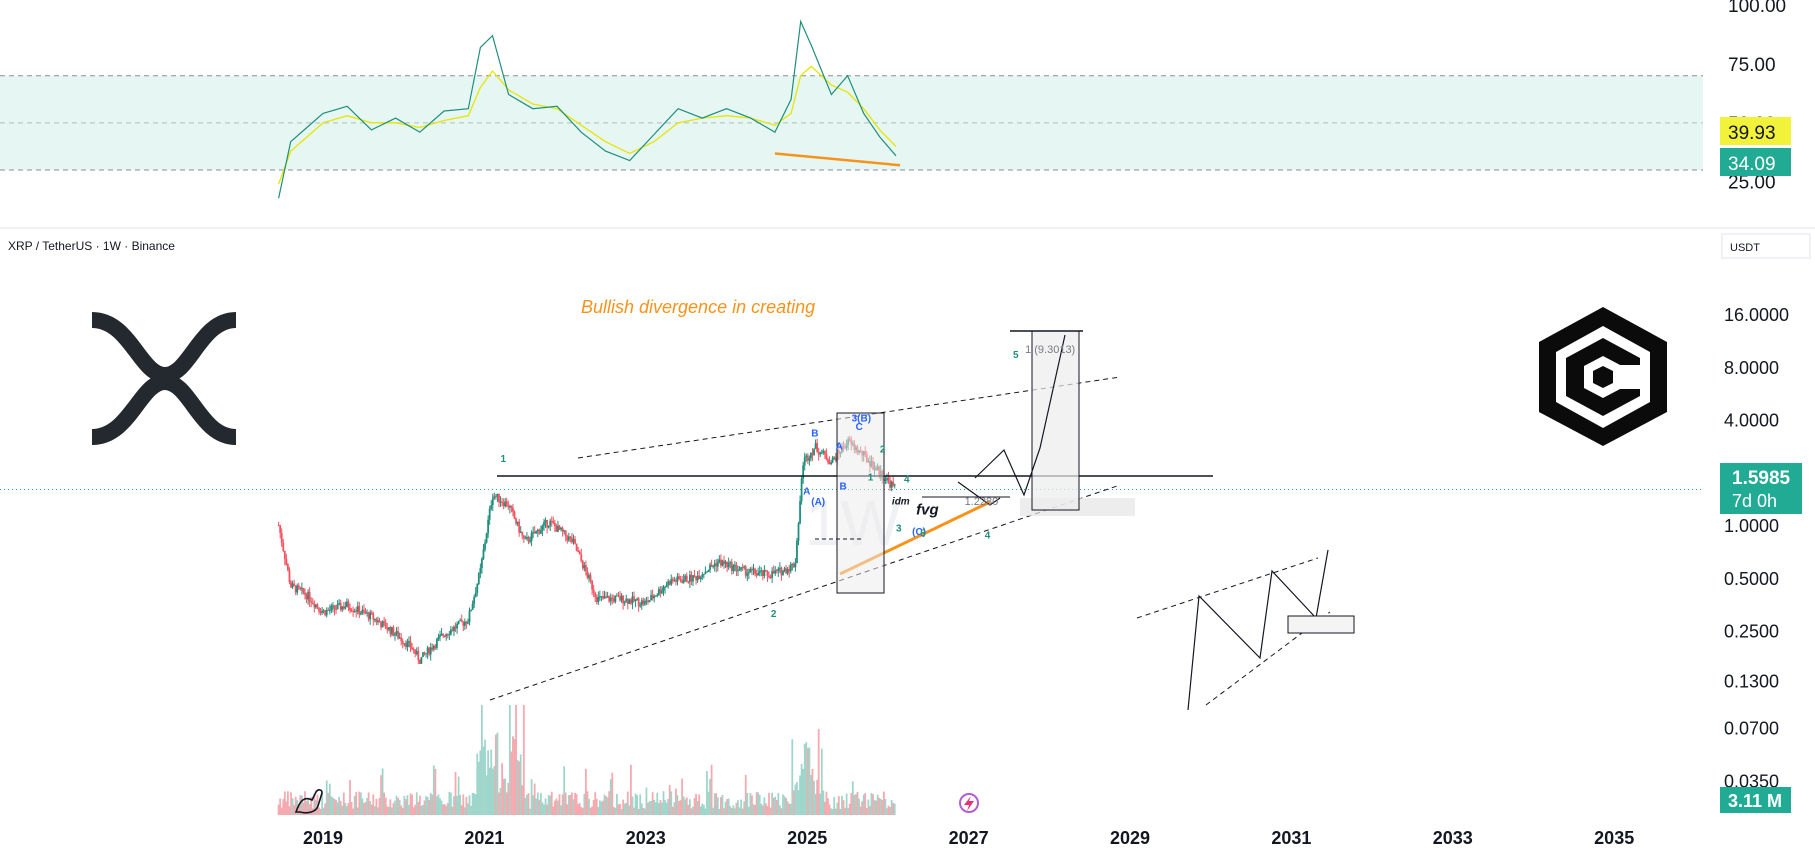 This screenshot has width=1815, height=860. I want to click on scenario-sketch, so click(1245, 630).